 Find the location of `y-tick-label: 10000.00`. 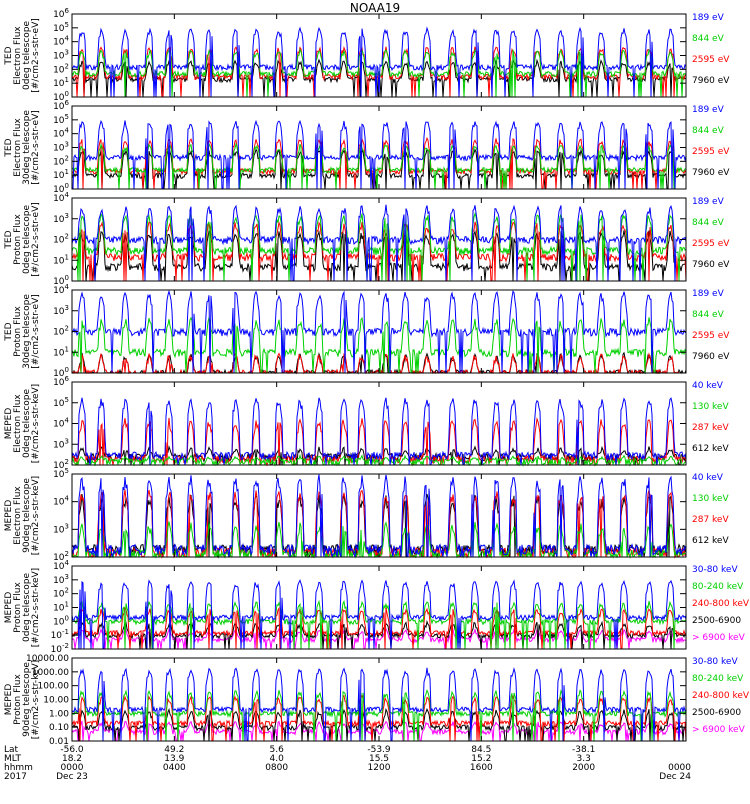

y-tick-label: 10000.00 is located at coordinates (47, 659).